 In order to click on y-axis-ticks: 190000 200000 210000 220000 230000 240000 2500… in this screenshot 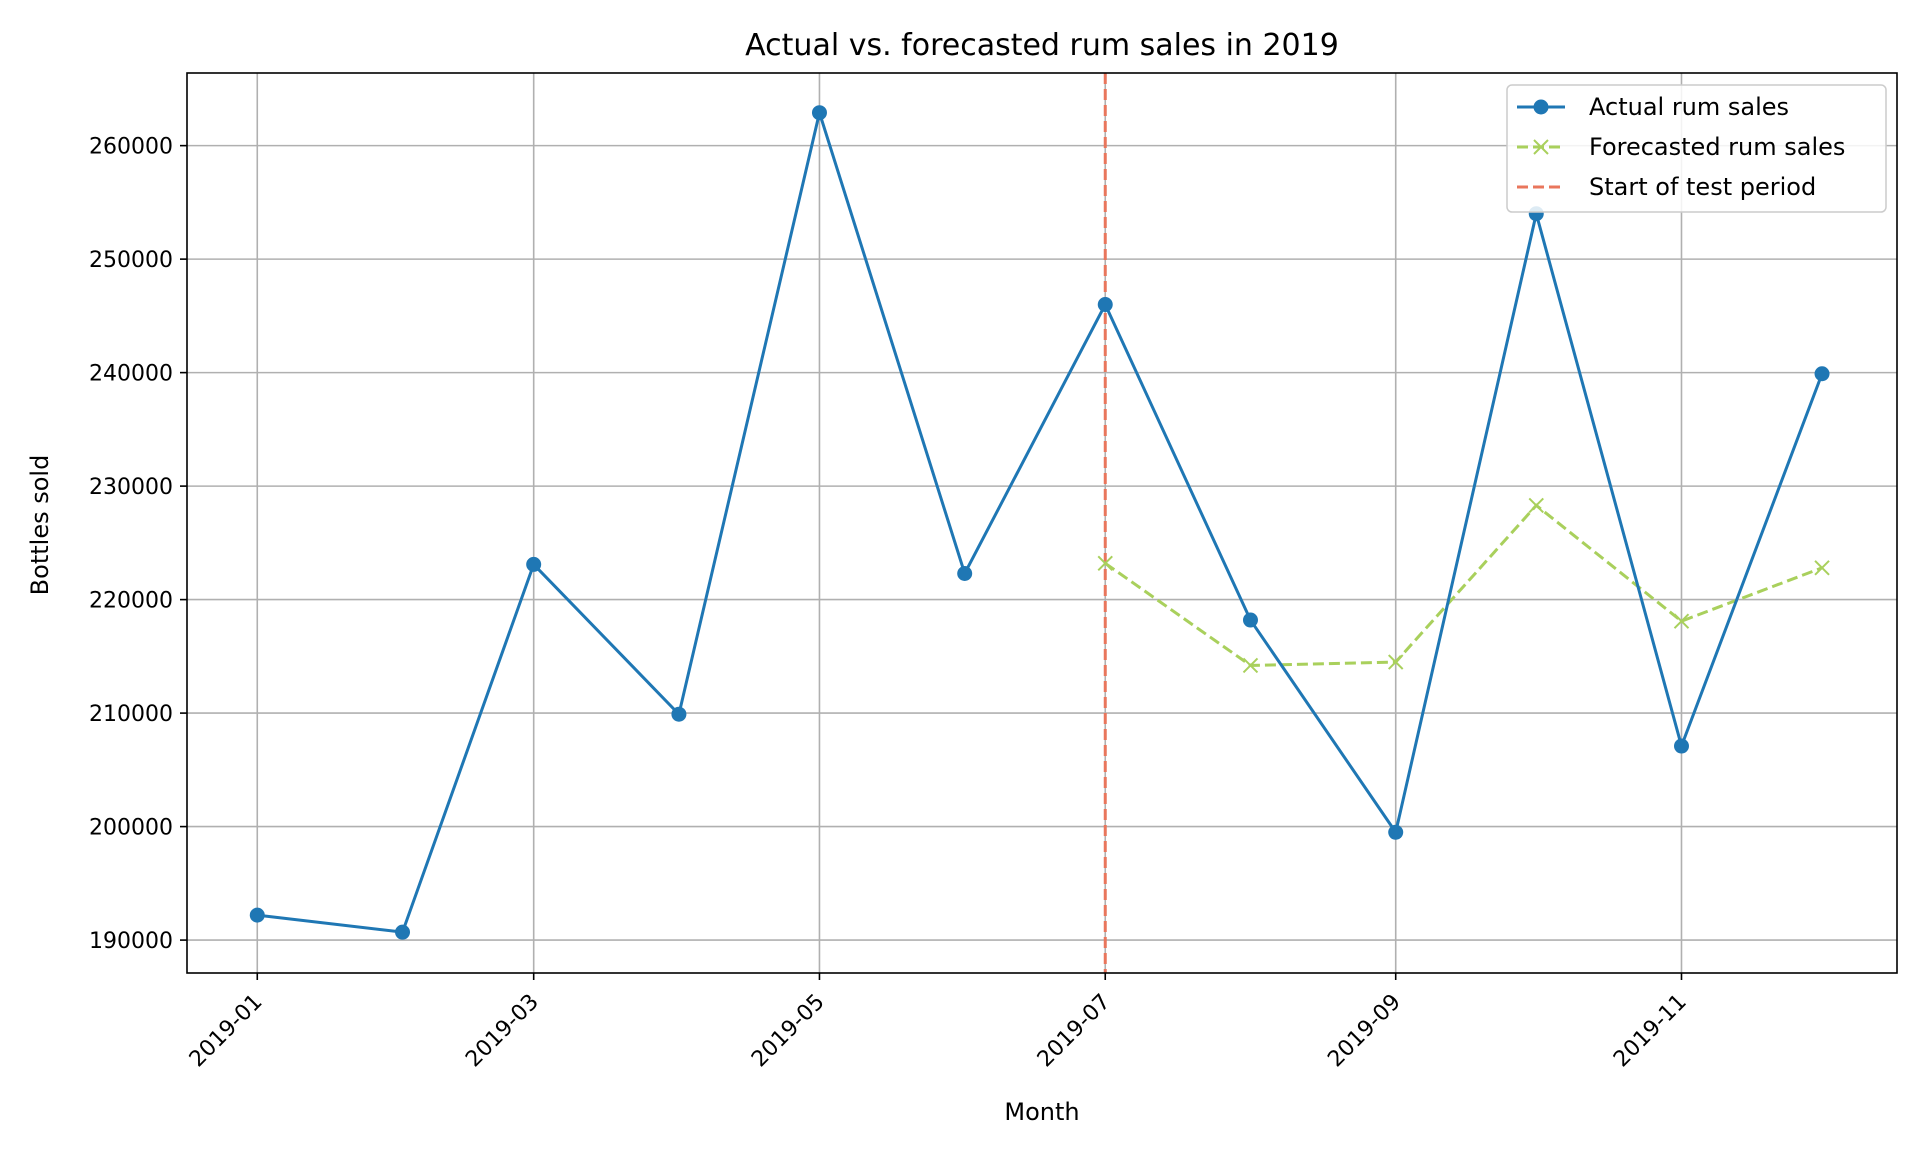, I will do `click(138, 544)`.